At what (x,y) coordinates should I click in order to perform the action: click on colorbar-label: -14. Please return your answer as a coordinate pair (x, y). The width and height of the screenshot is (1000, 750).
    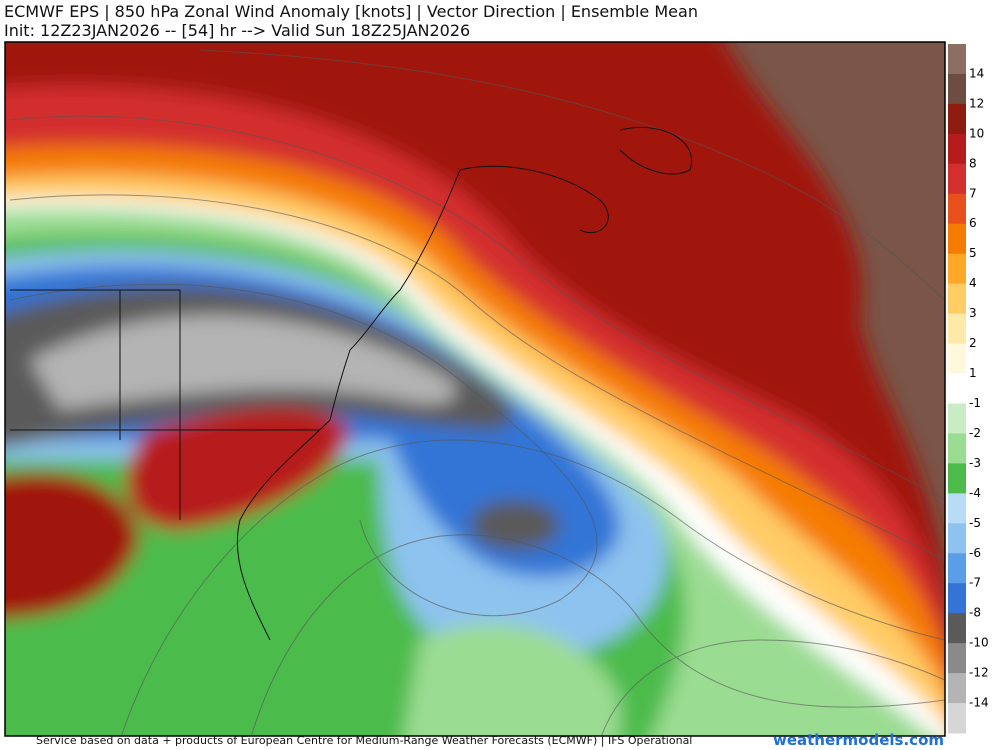
    Looking at the image, I should click on (979, 703).